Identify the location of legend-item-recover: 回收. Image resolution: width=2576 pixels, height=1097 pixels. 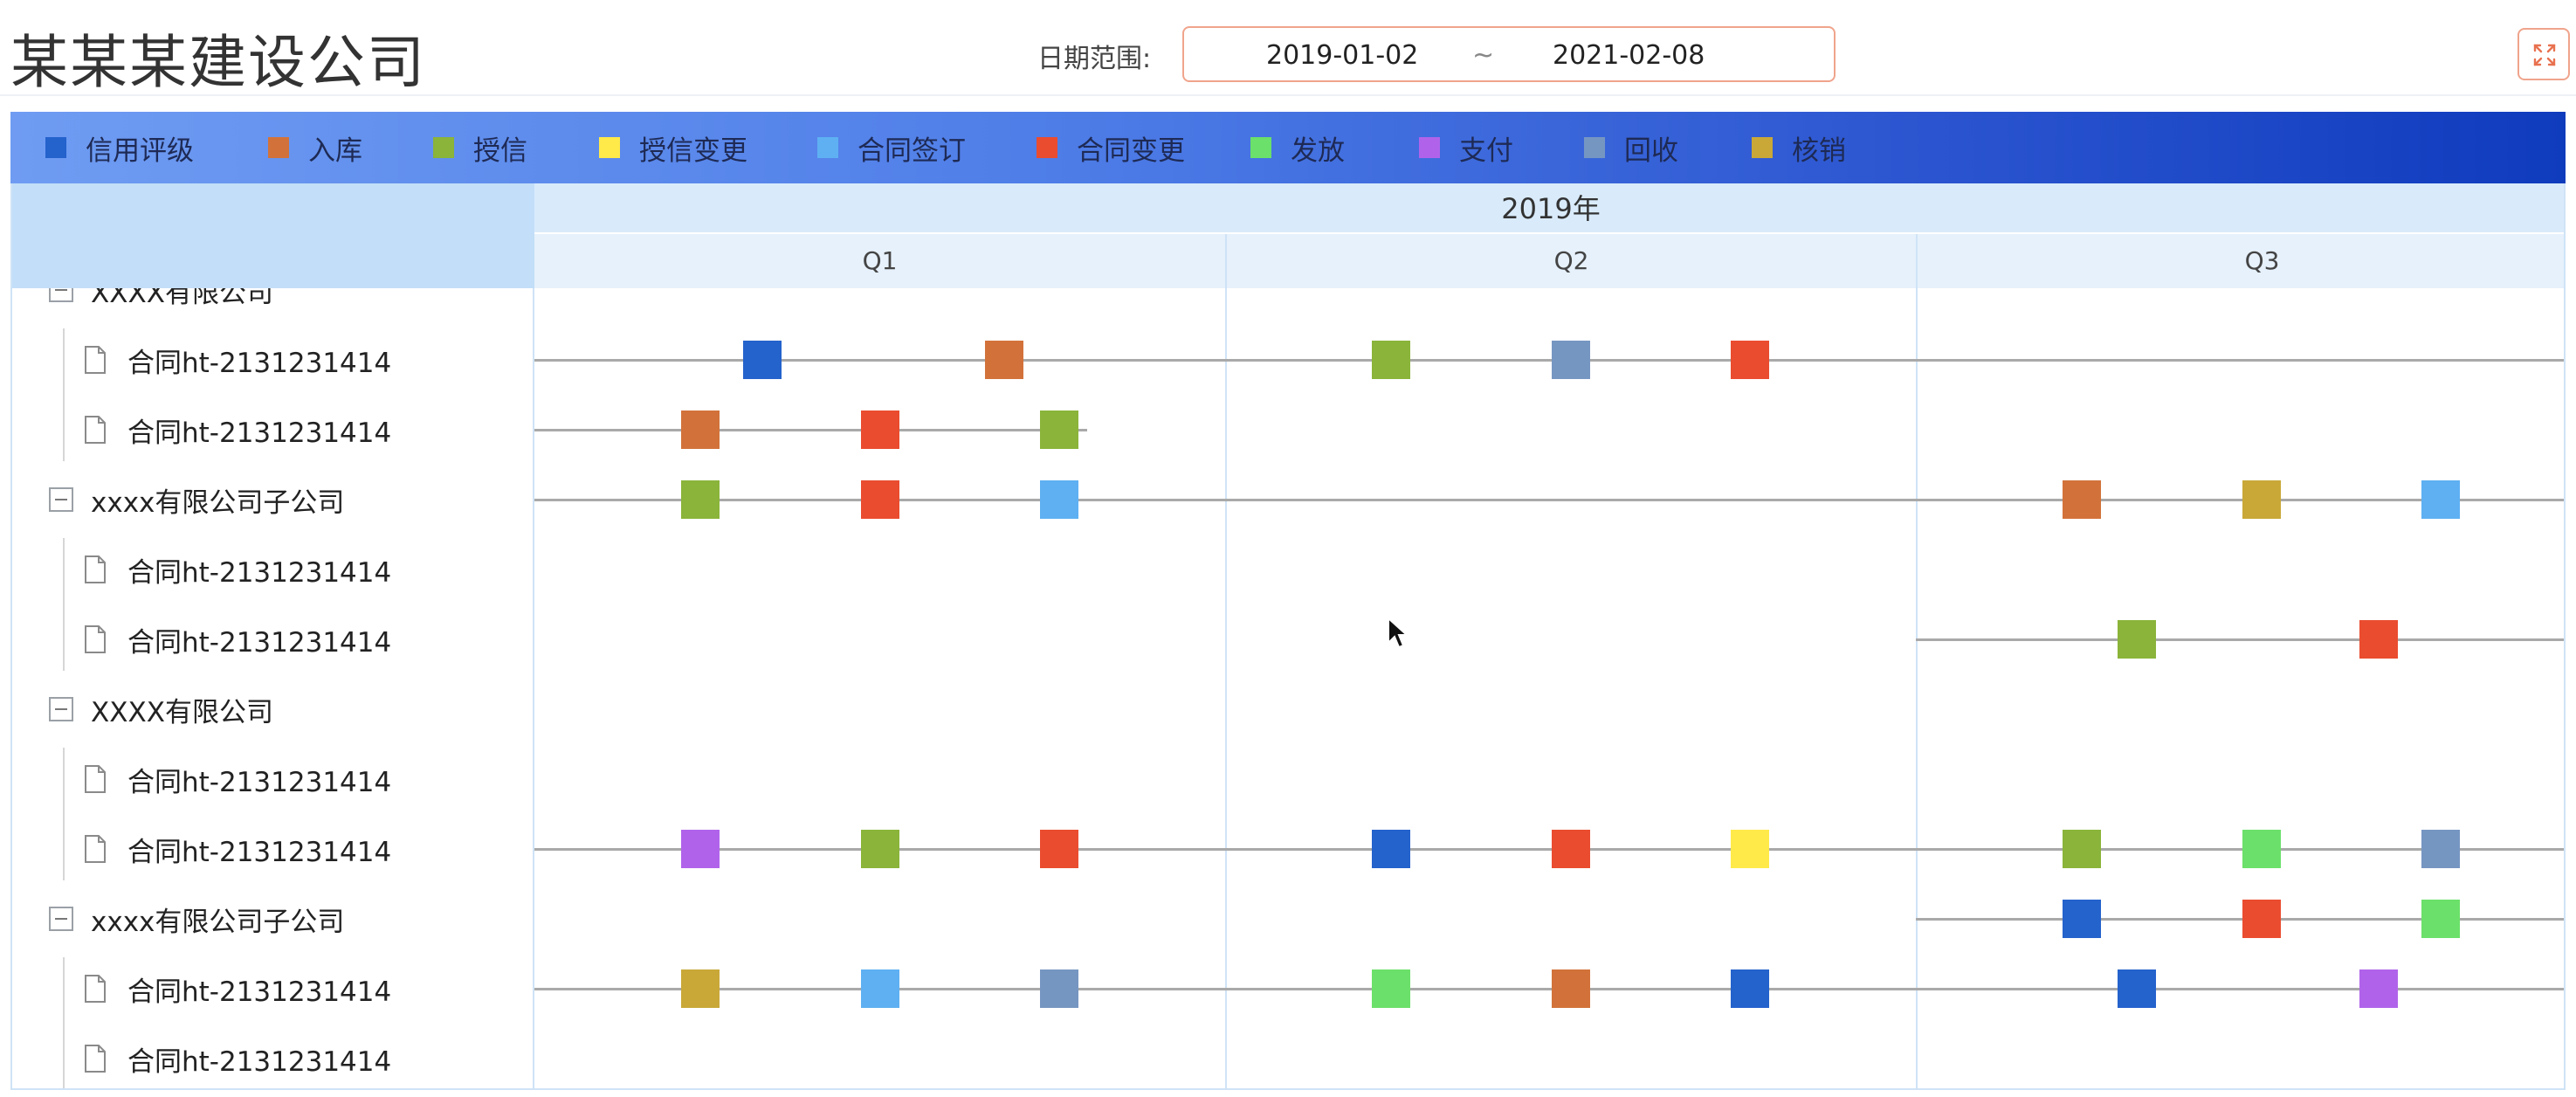
(1631, 147).